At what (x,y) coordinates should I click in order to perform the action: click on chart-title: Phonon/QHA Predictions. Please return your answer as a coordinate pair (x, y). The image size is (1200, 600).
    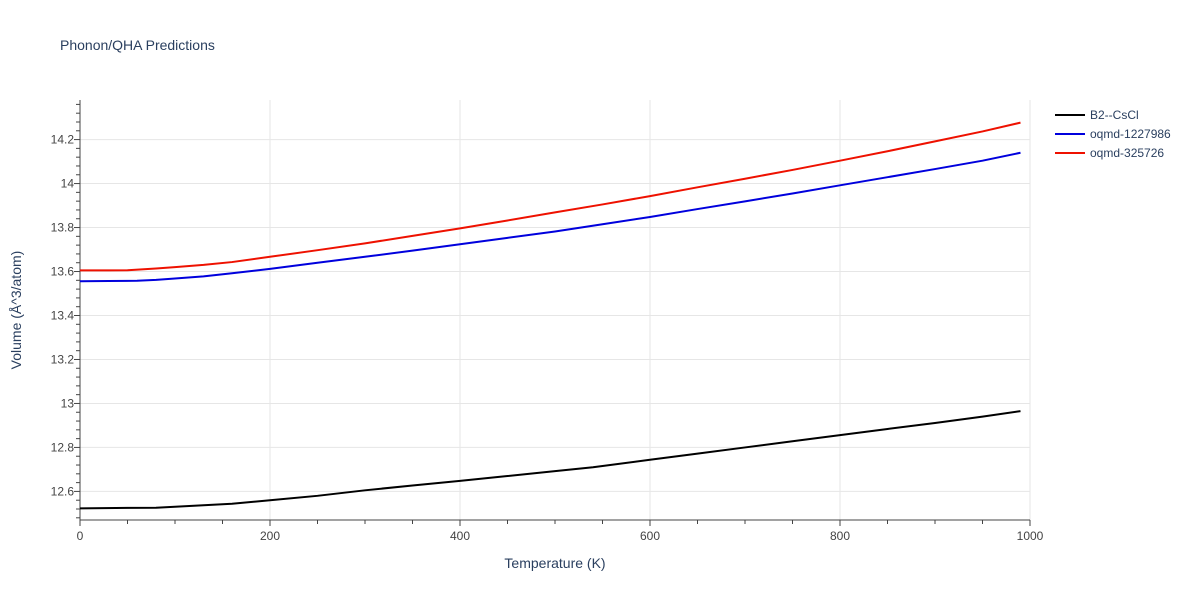
    Looking at the image, I should click on (137, 45).